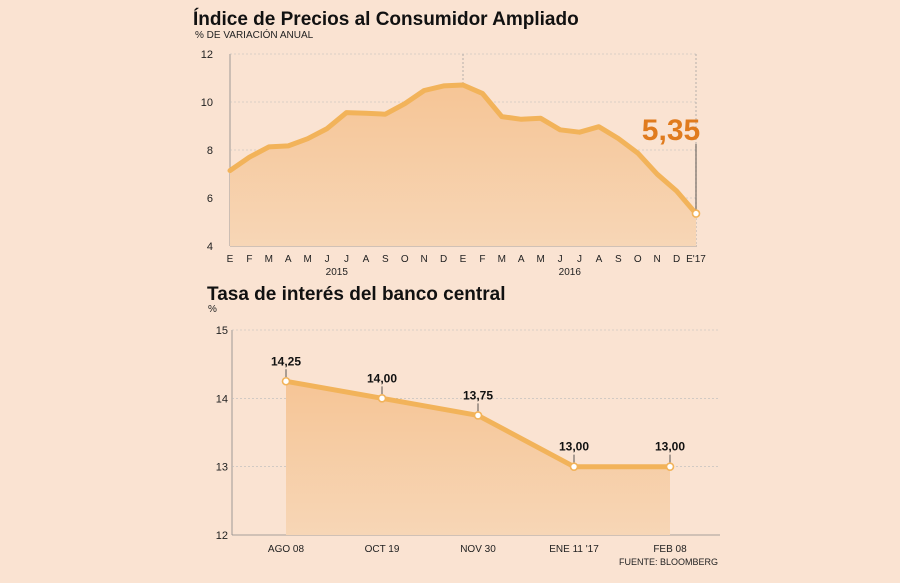 This screenshot has height=583, width=900. I want to click on rate-data-label: 13,75, so click(478, 395).